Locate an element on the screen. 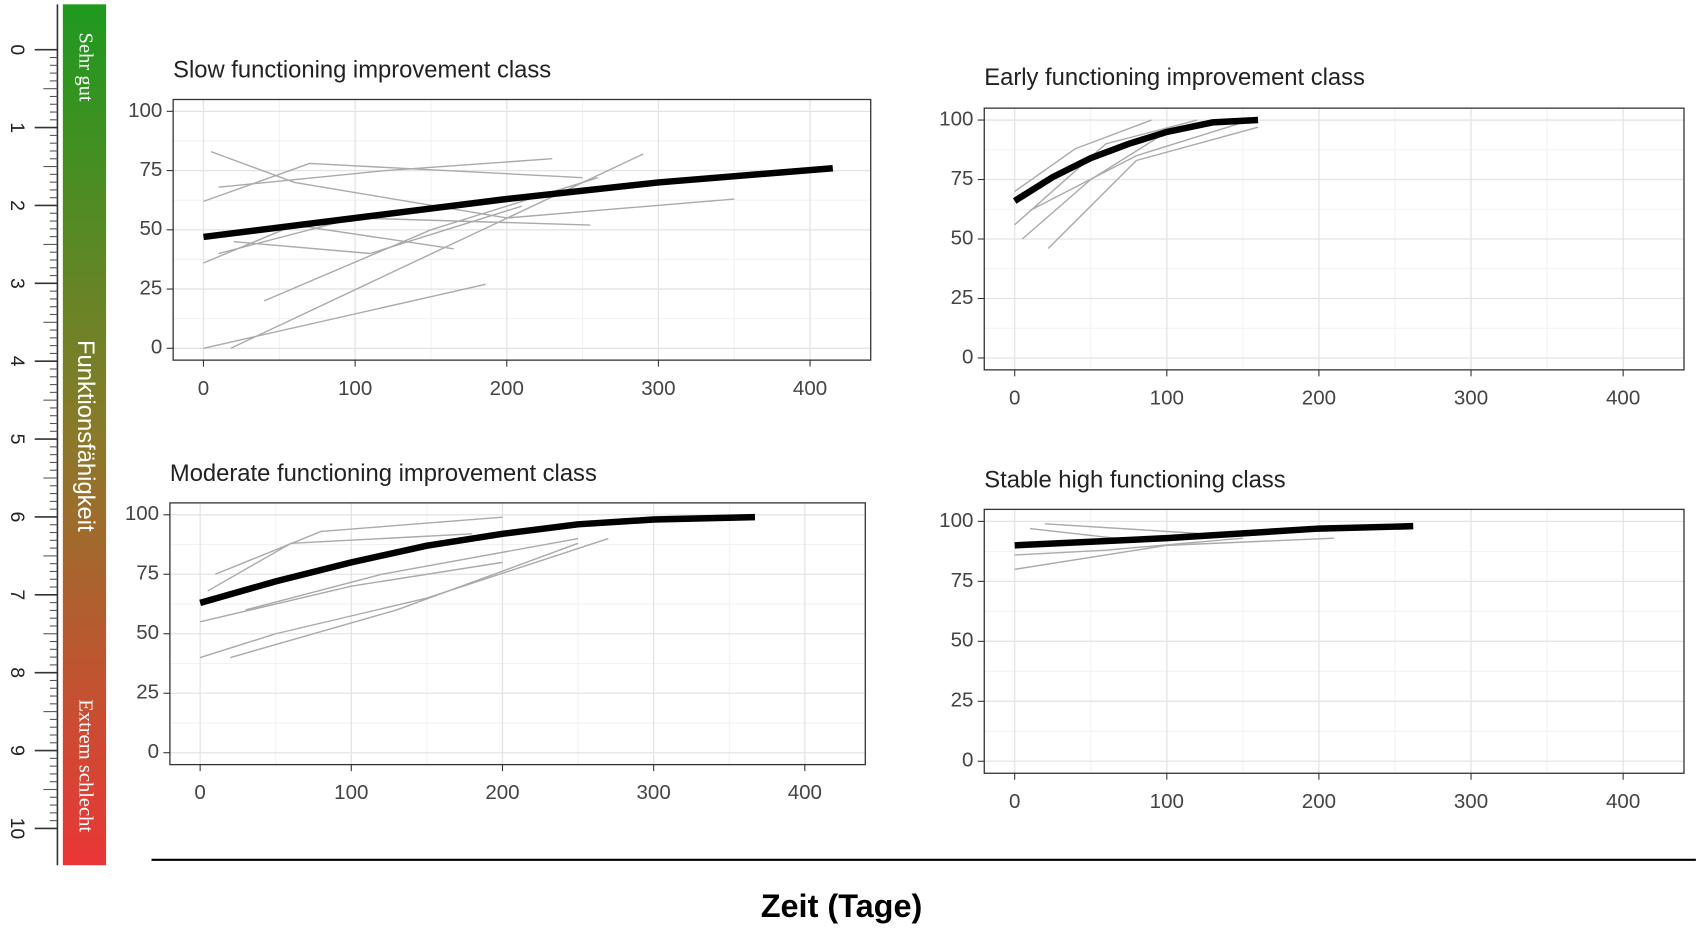  scale-middle-label: Funktionsfähigkeit is located at coordinates (85, 436).